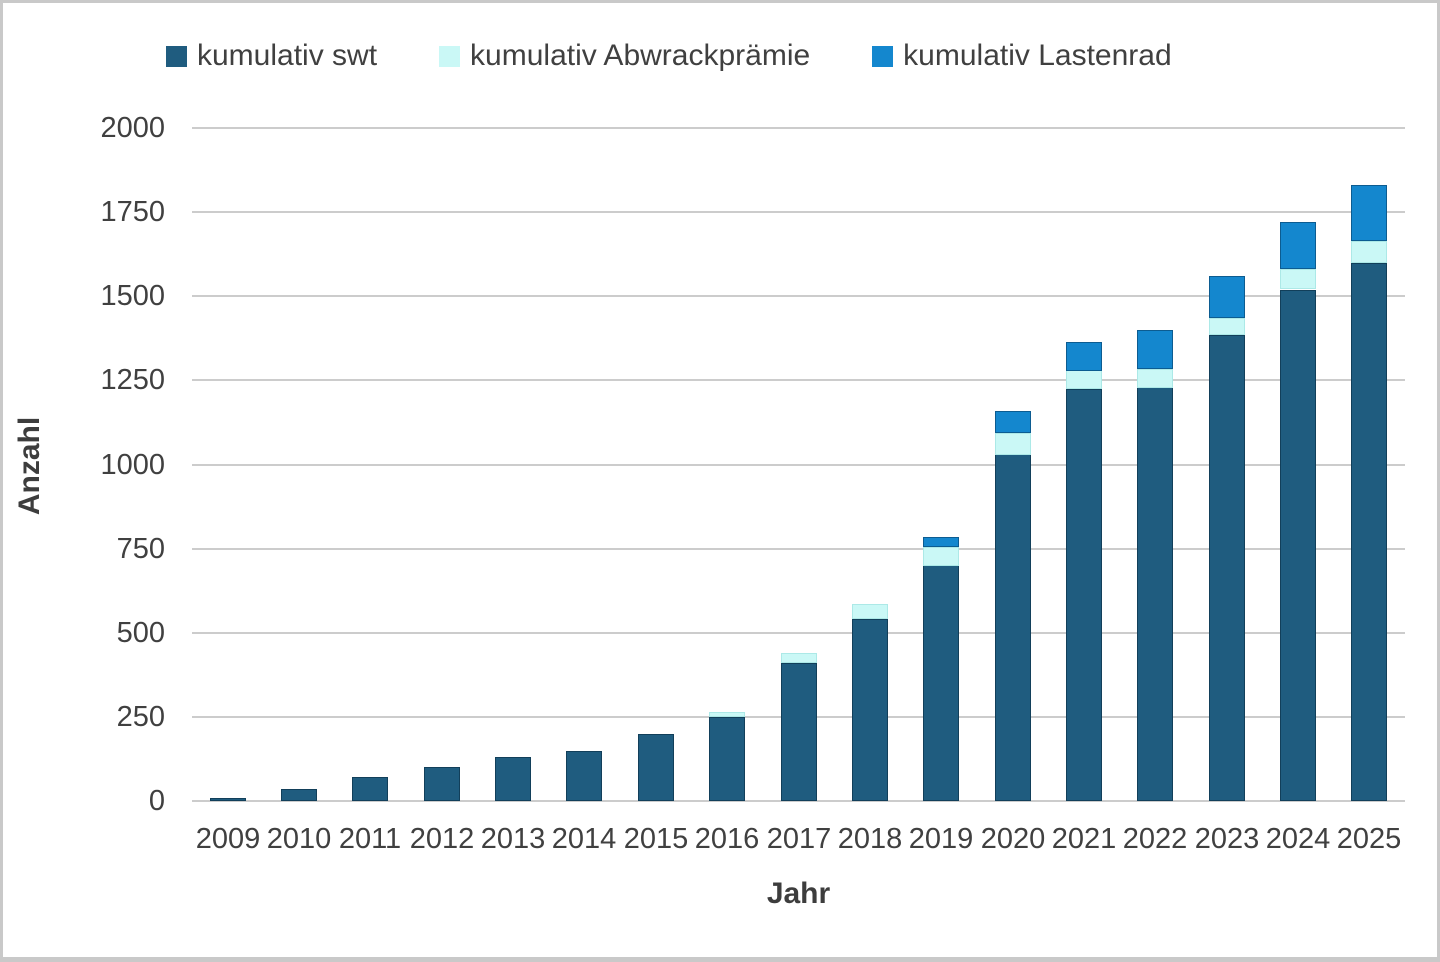 The width and height of the screenshot is (1440, 962). I want to click on x-axis-title: Jahr, so click(798, 893).